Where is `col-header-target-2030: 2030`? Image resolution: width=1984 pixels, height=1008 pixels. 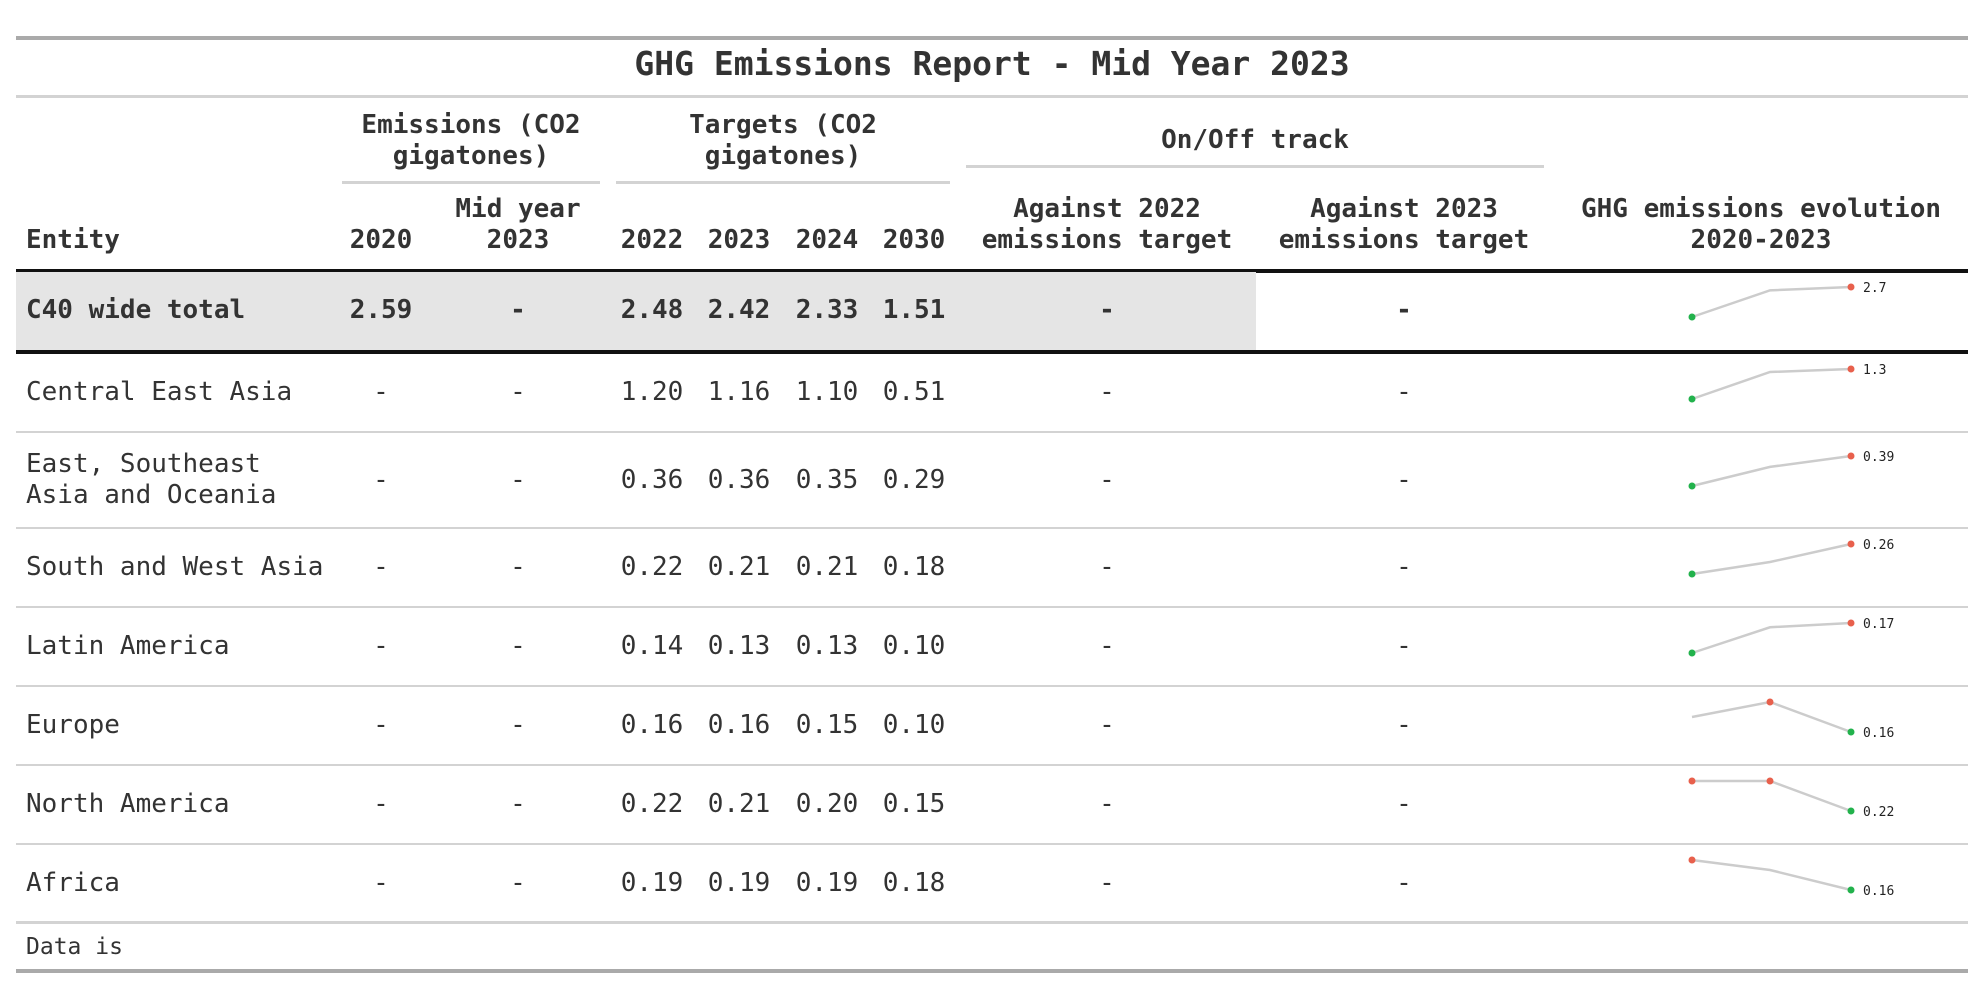 col-header-target-2030: 2030 is located at coordinates (914, 240).